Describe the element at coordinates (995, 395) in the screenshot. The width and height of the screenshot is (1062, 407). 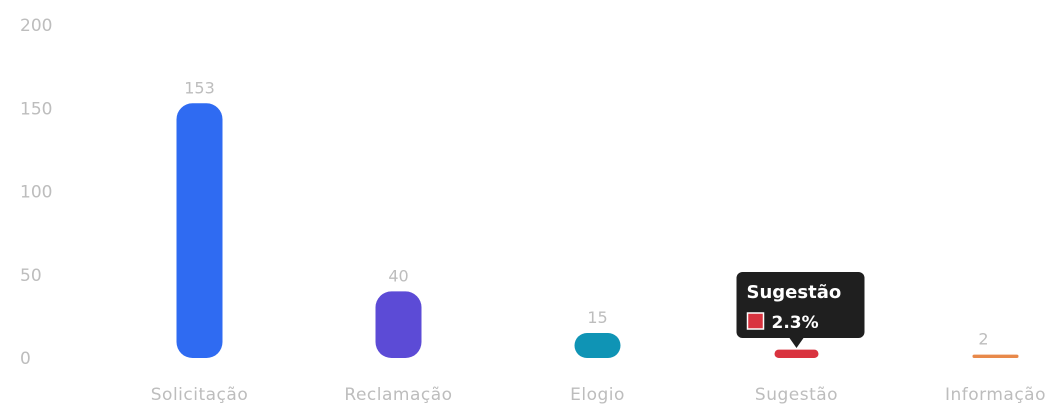
I see `category-label: Informação` at that location.